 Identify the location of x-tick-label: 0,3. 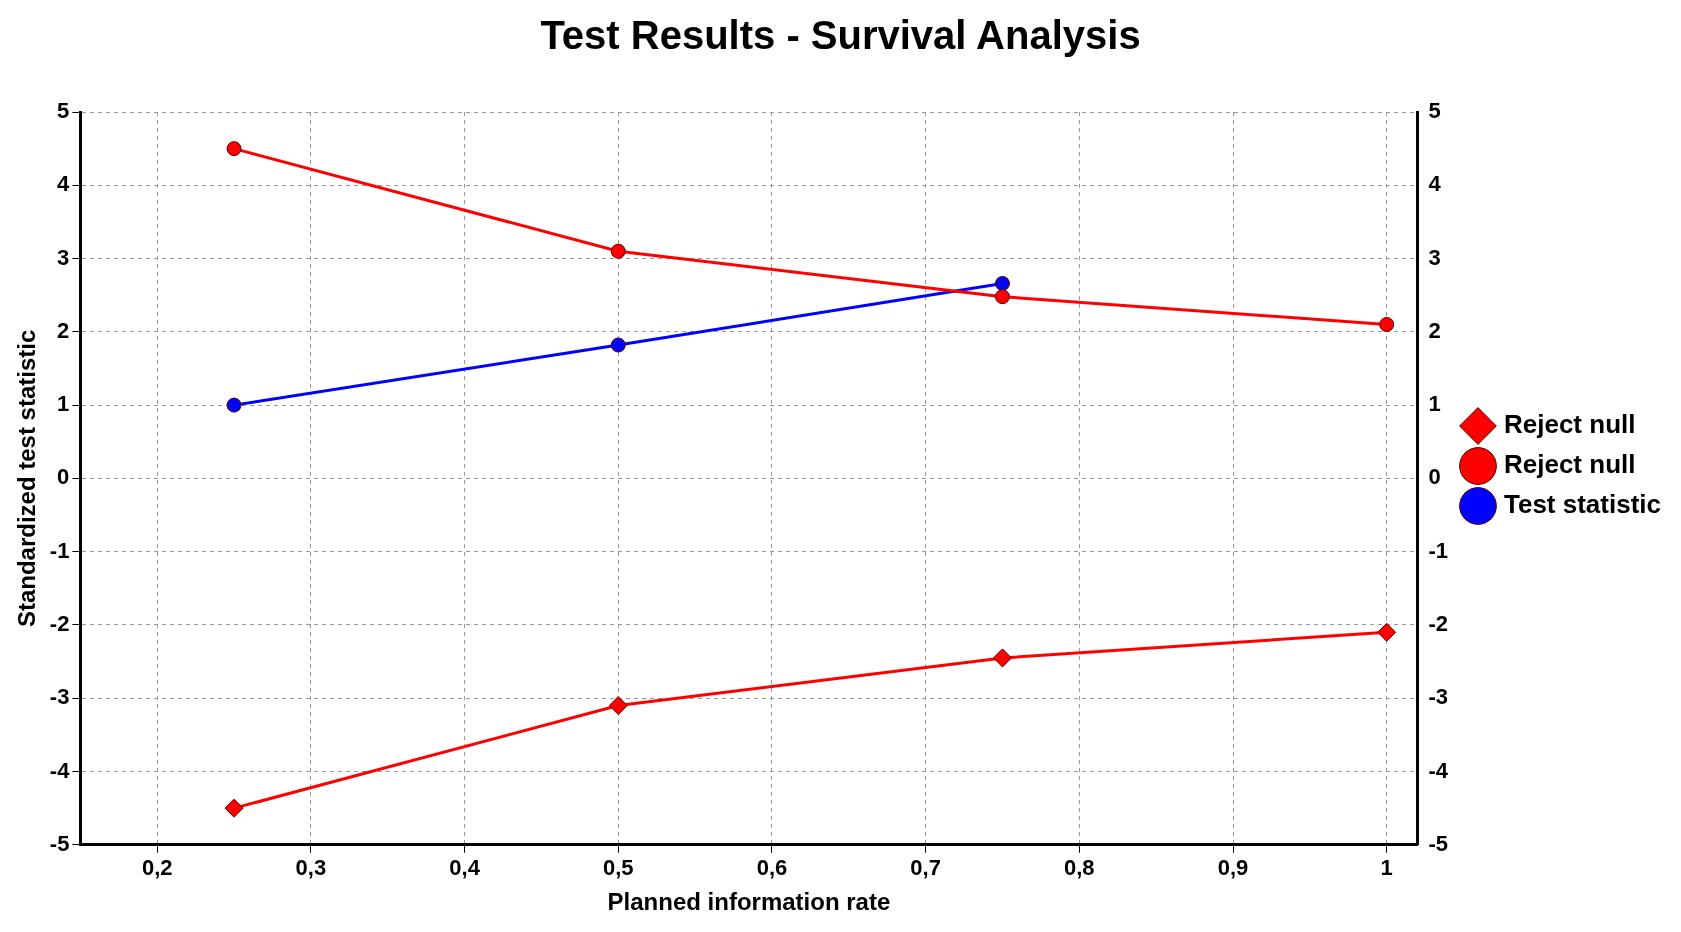
(311, 868).